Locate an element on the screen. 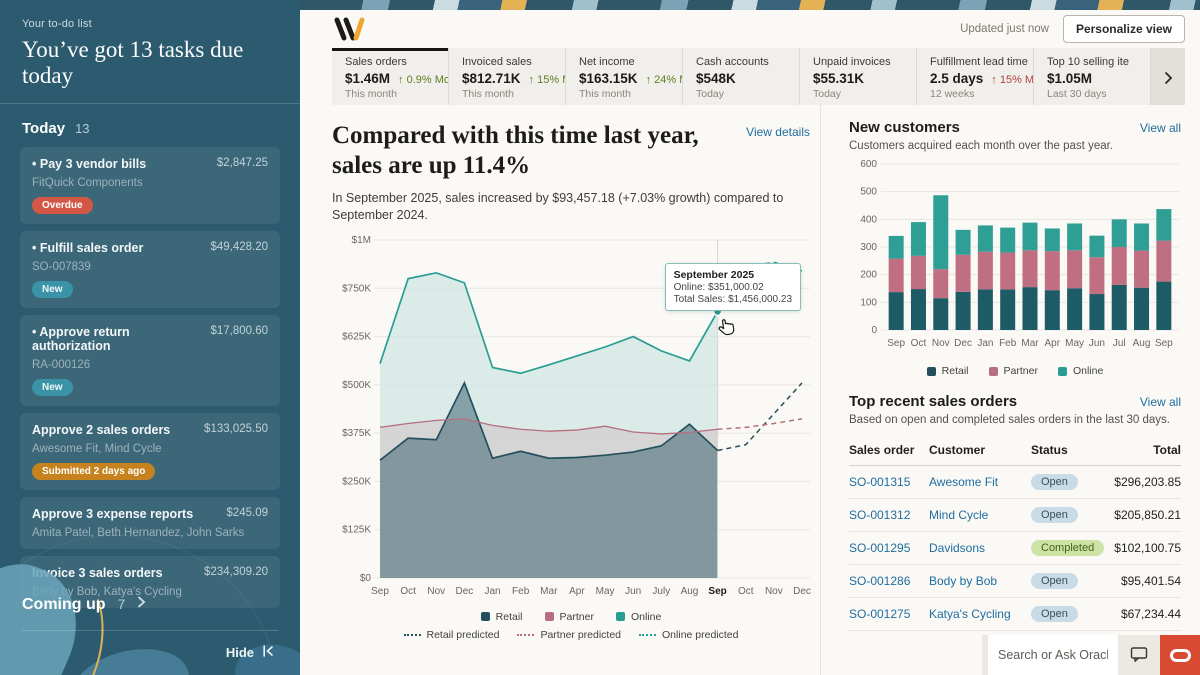  svg-text: Sep is located at coordinates (717, 591).